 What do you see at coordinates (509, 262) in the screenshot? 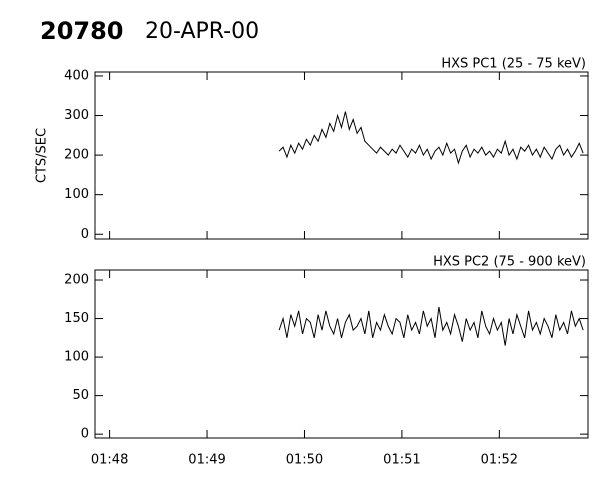
I see `panel-title: HXS PC2 (75 - 900 keV)` at bounding box center [509, 262].